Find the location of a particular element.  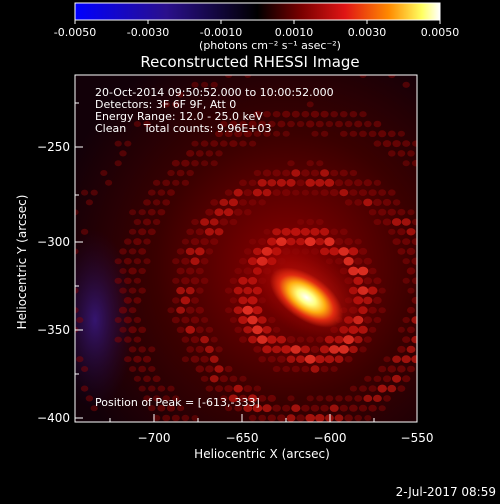

footer-timestamp: 2-Jul-2017 08:59 is located at coordinates (446, 492).